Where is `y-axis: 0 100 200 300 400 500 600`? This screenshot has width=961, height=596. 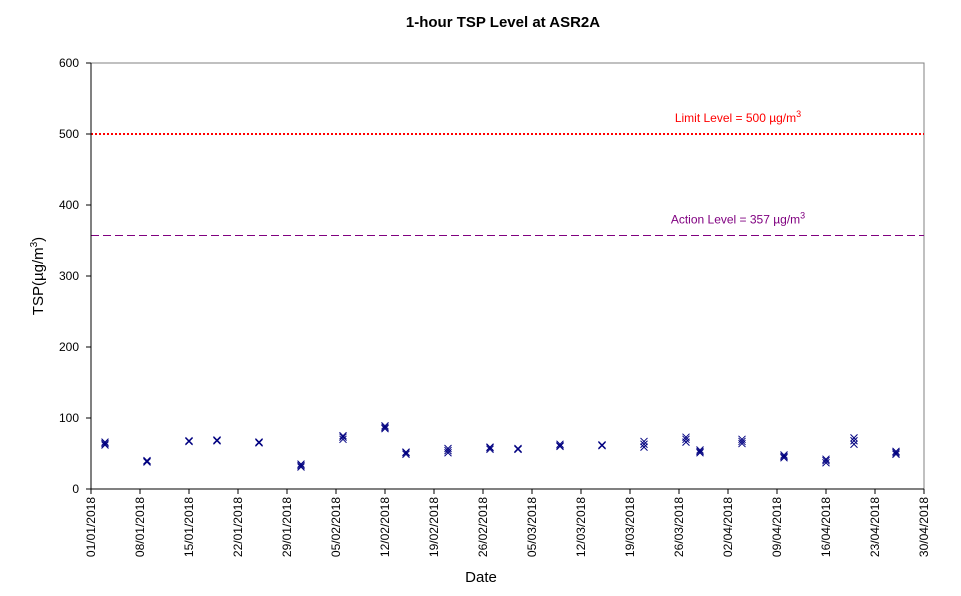
y-axis: 0 100 200 300 400 500 600 is located at coordinates (75, 276).